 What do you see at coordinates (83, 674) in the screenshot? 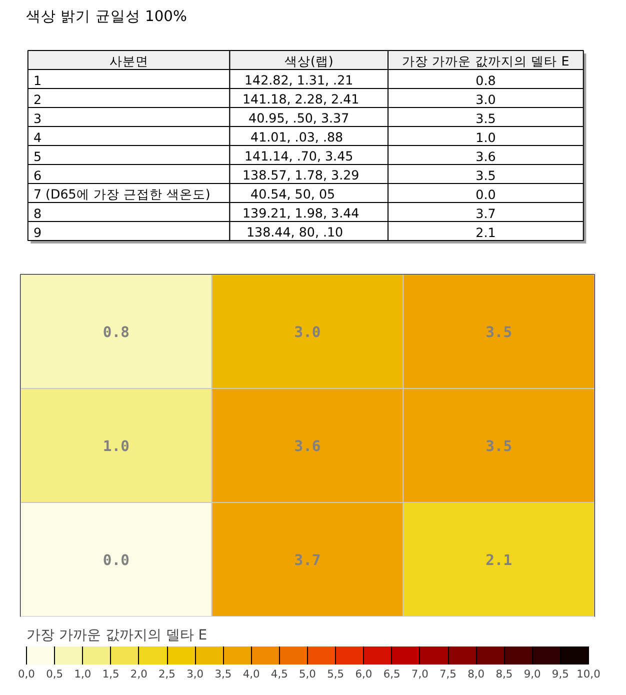
I see `color-bar-label: 1,0` at bounding box center [83, 674].